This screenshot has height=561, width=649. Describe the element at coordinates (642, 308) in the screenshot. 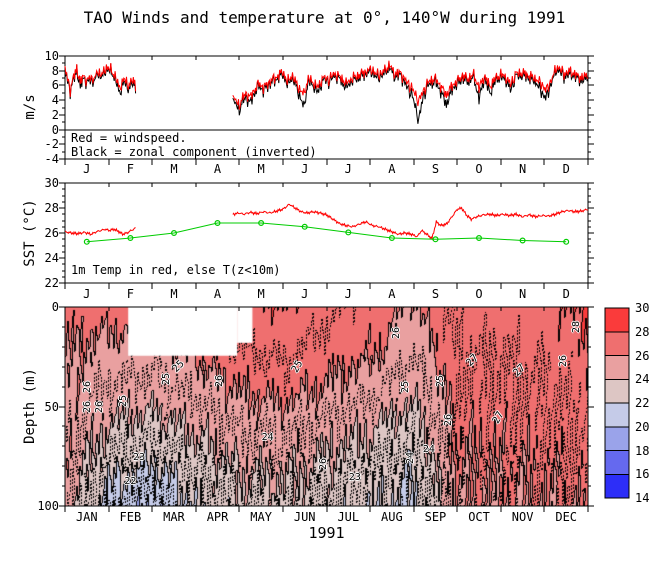

I see `colorbar-tick-label: 30` at that location.